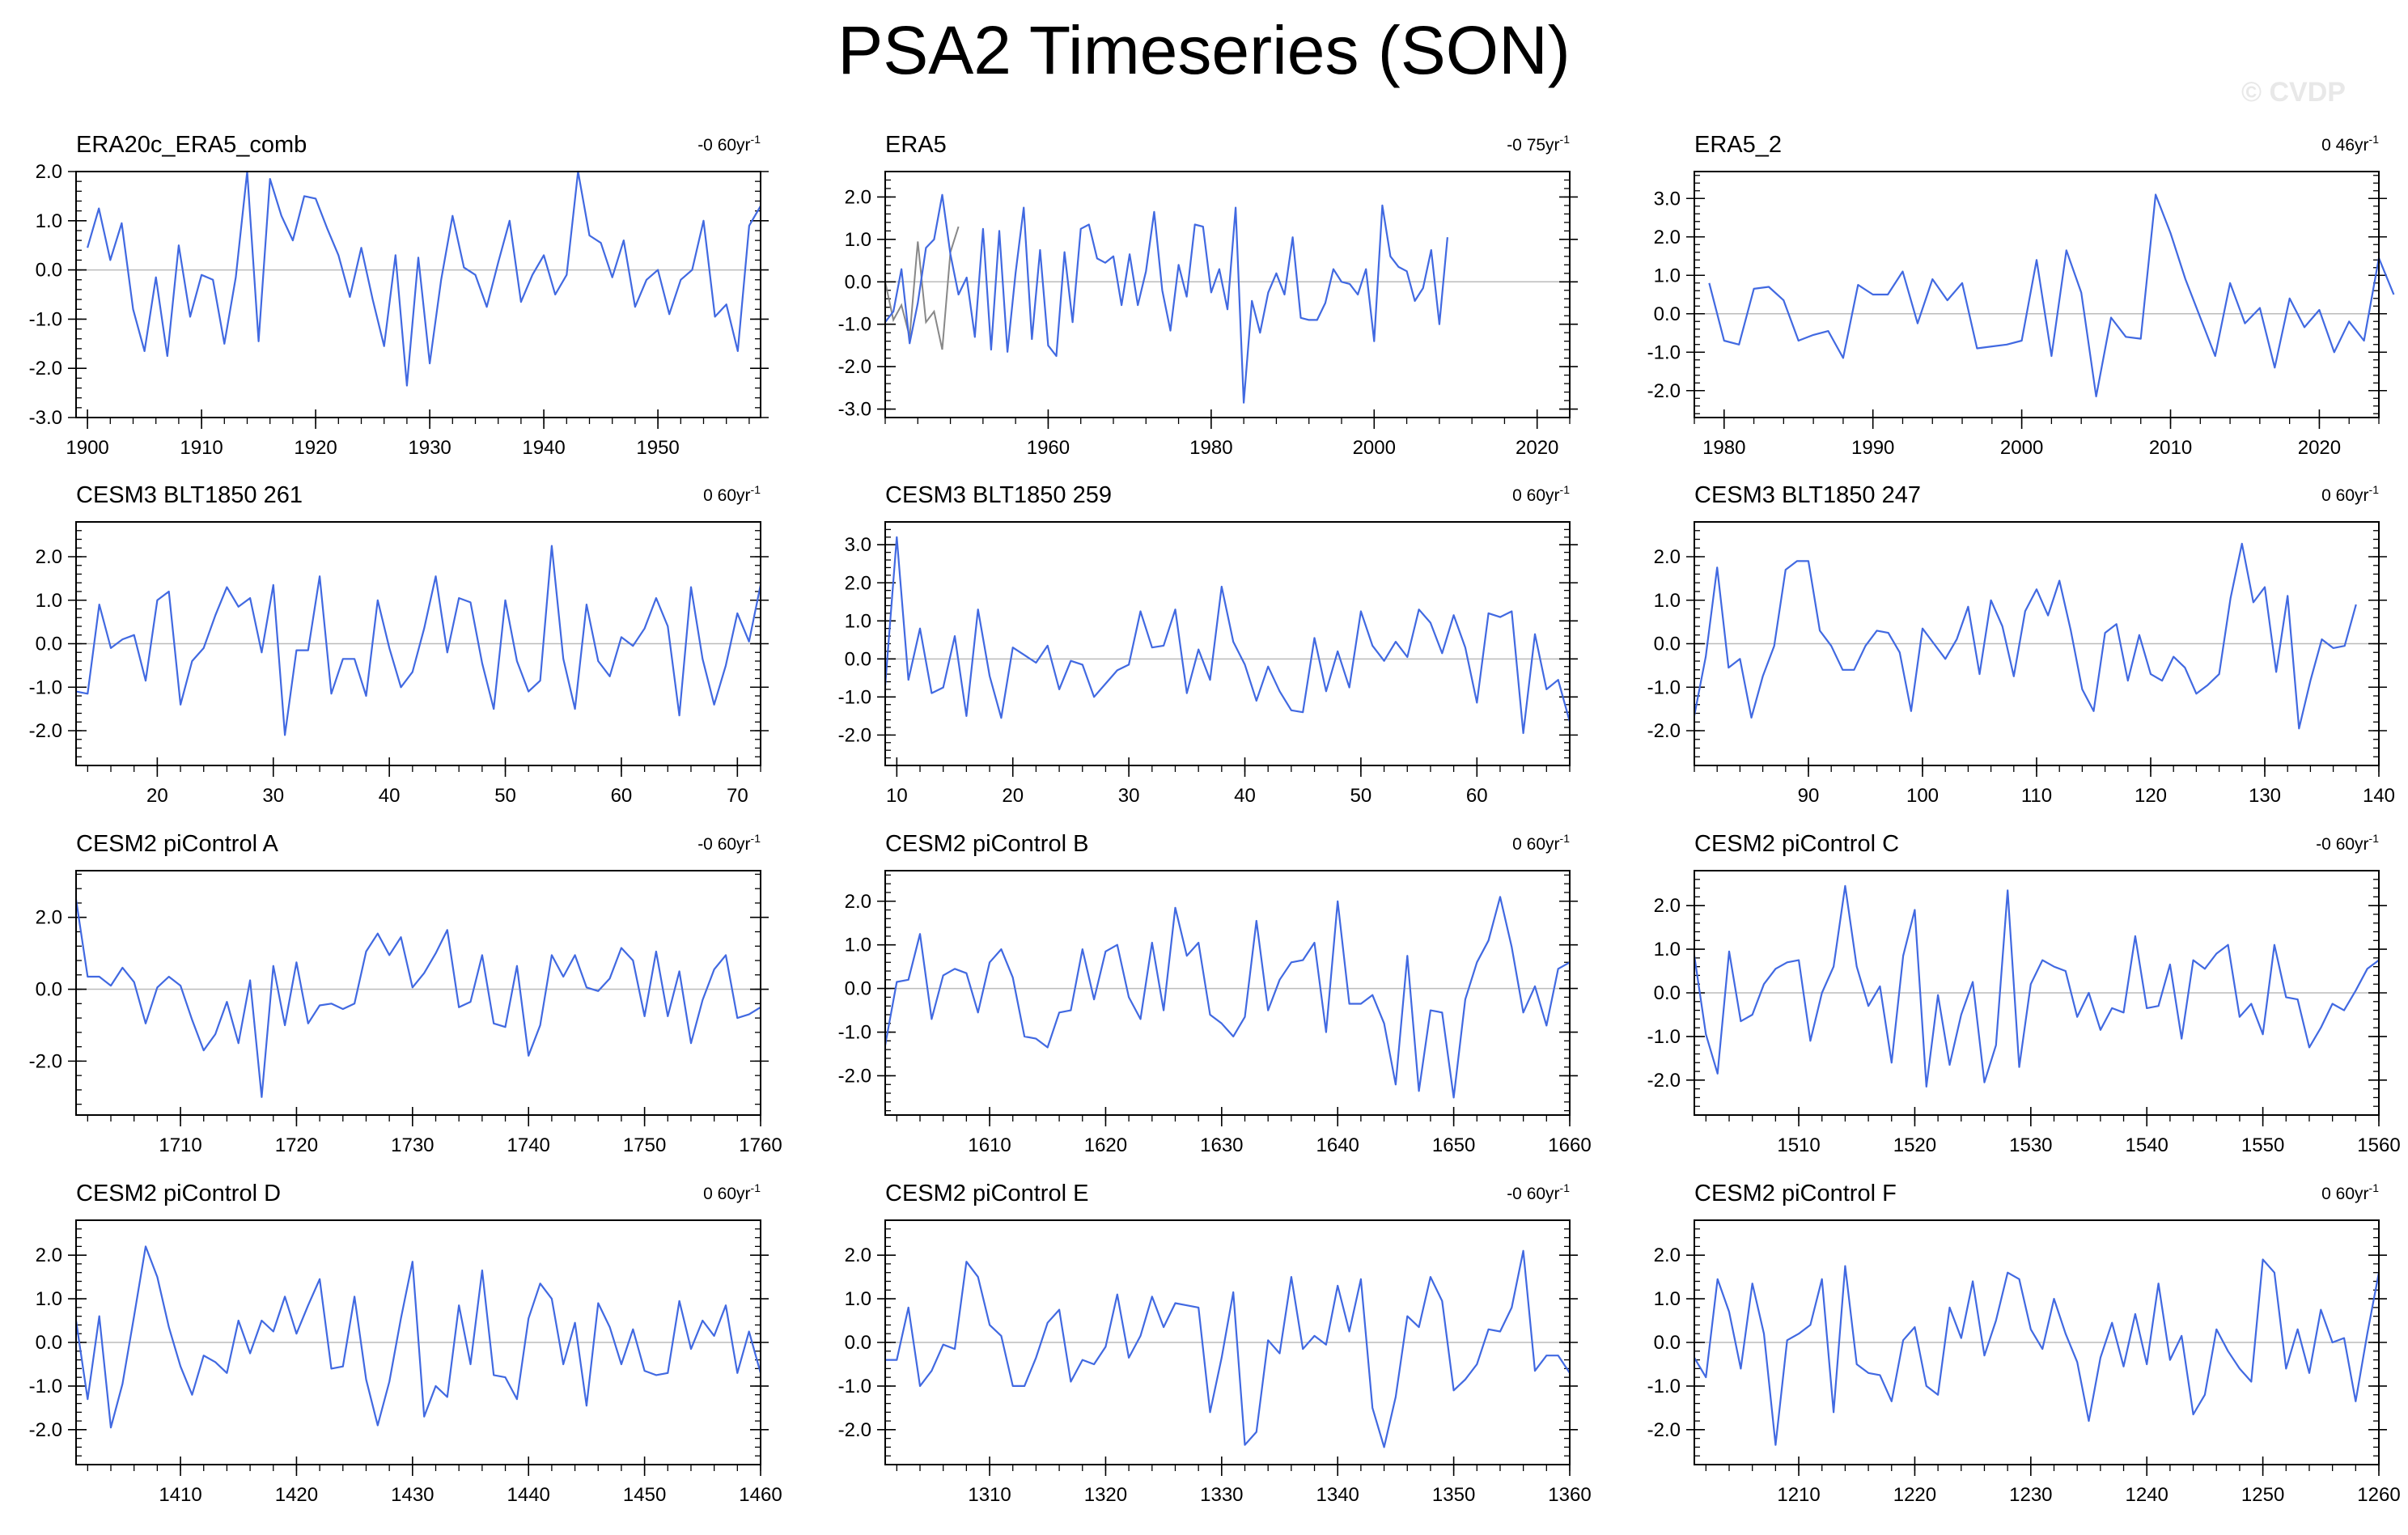  Describe the element at coordinates (296, 1495) in the screenshot. I see `x-tick-label: 1420` at that location.